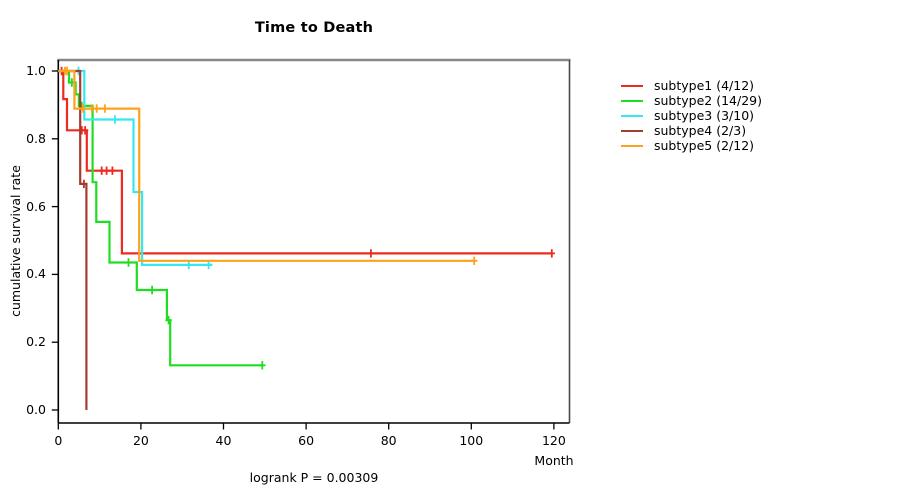  What do you see at coordinates (36, 342) in the screenshot?
I see `y-tick-label: 0.2` at bounding box center [36, 342].